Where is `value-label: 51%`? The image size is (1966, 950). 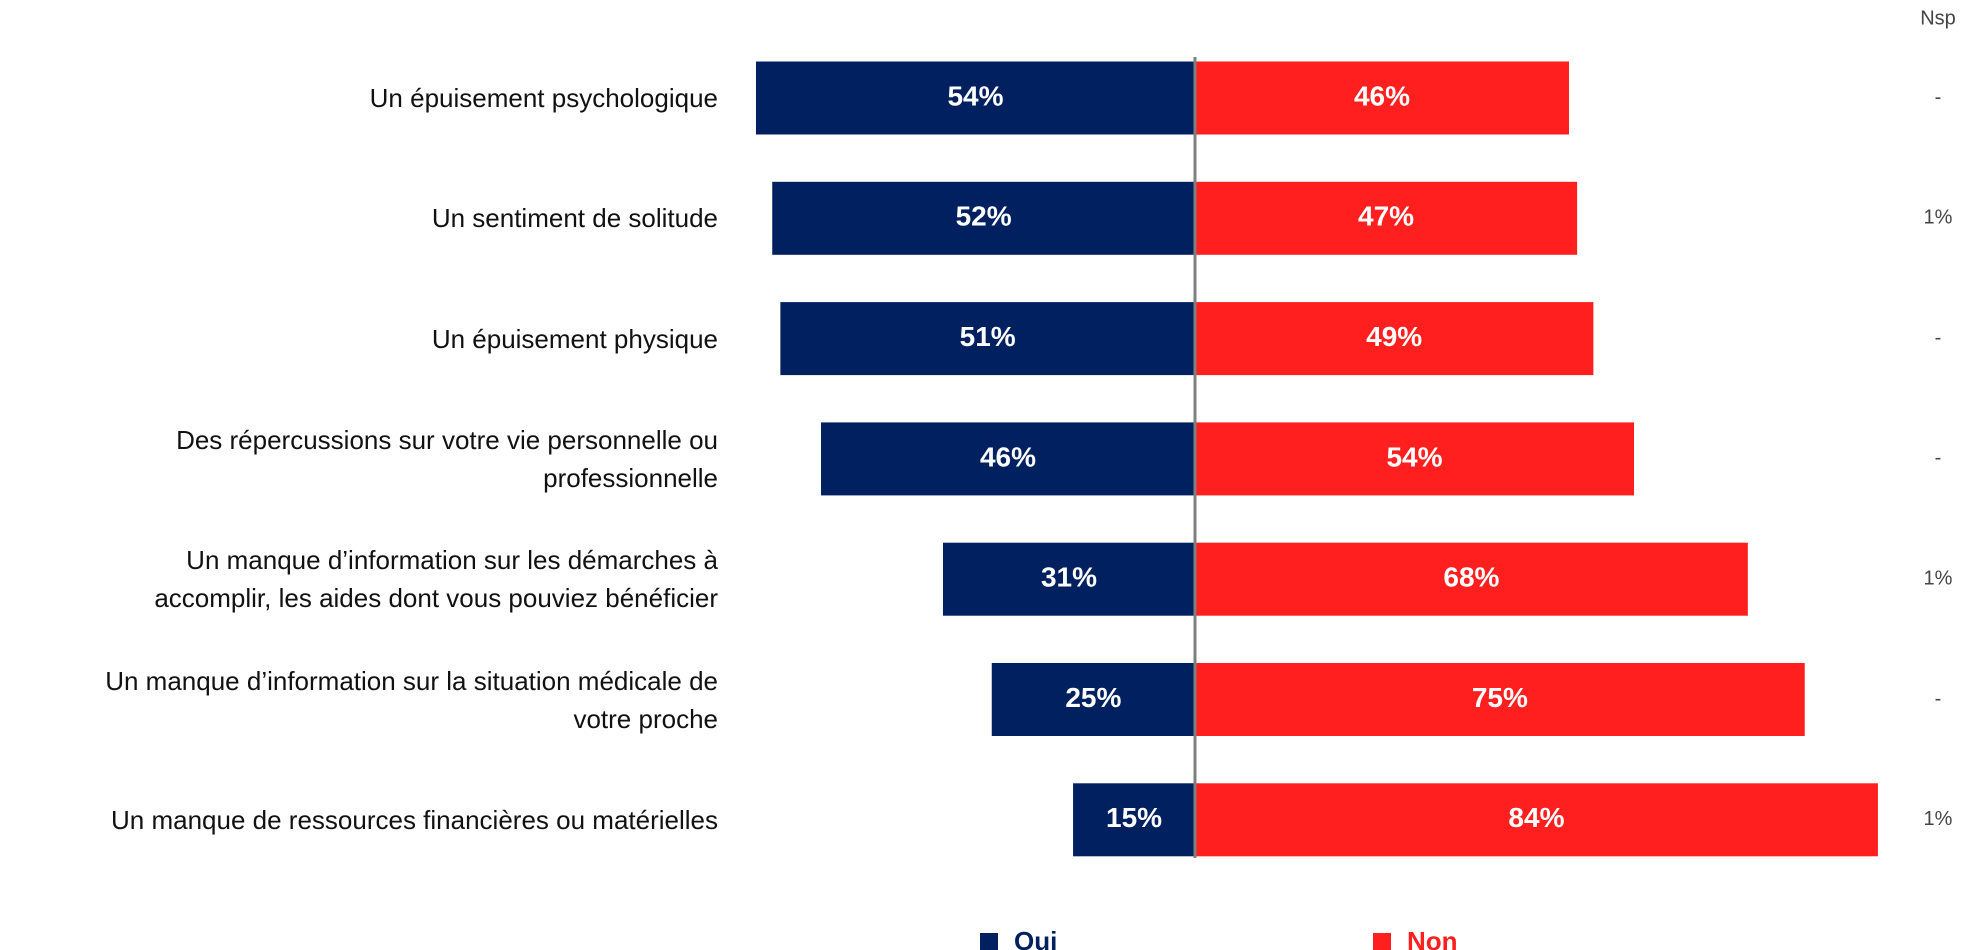
value-label: 51% is located at coordinates (988, 336).